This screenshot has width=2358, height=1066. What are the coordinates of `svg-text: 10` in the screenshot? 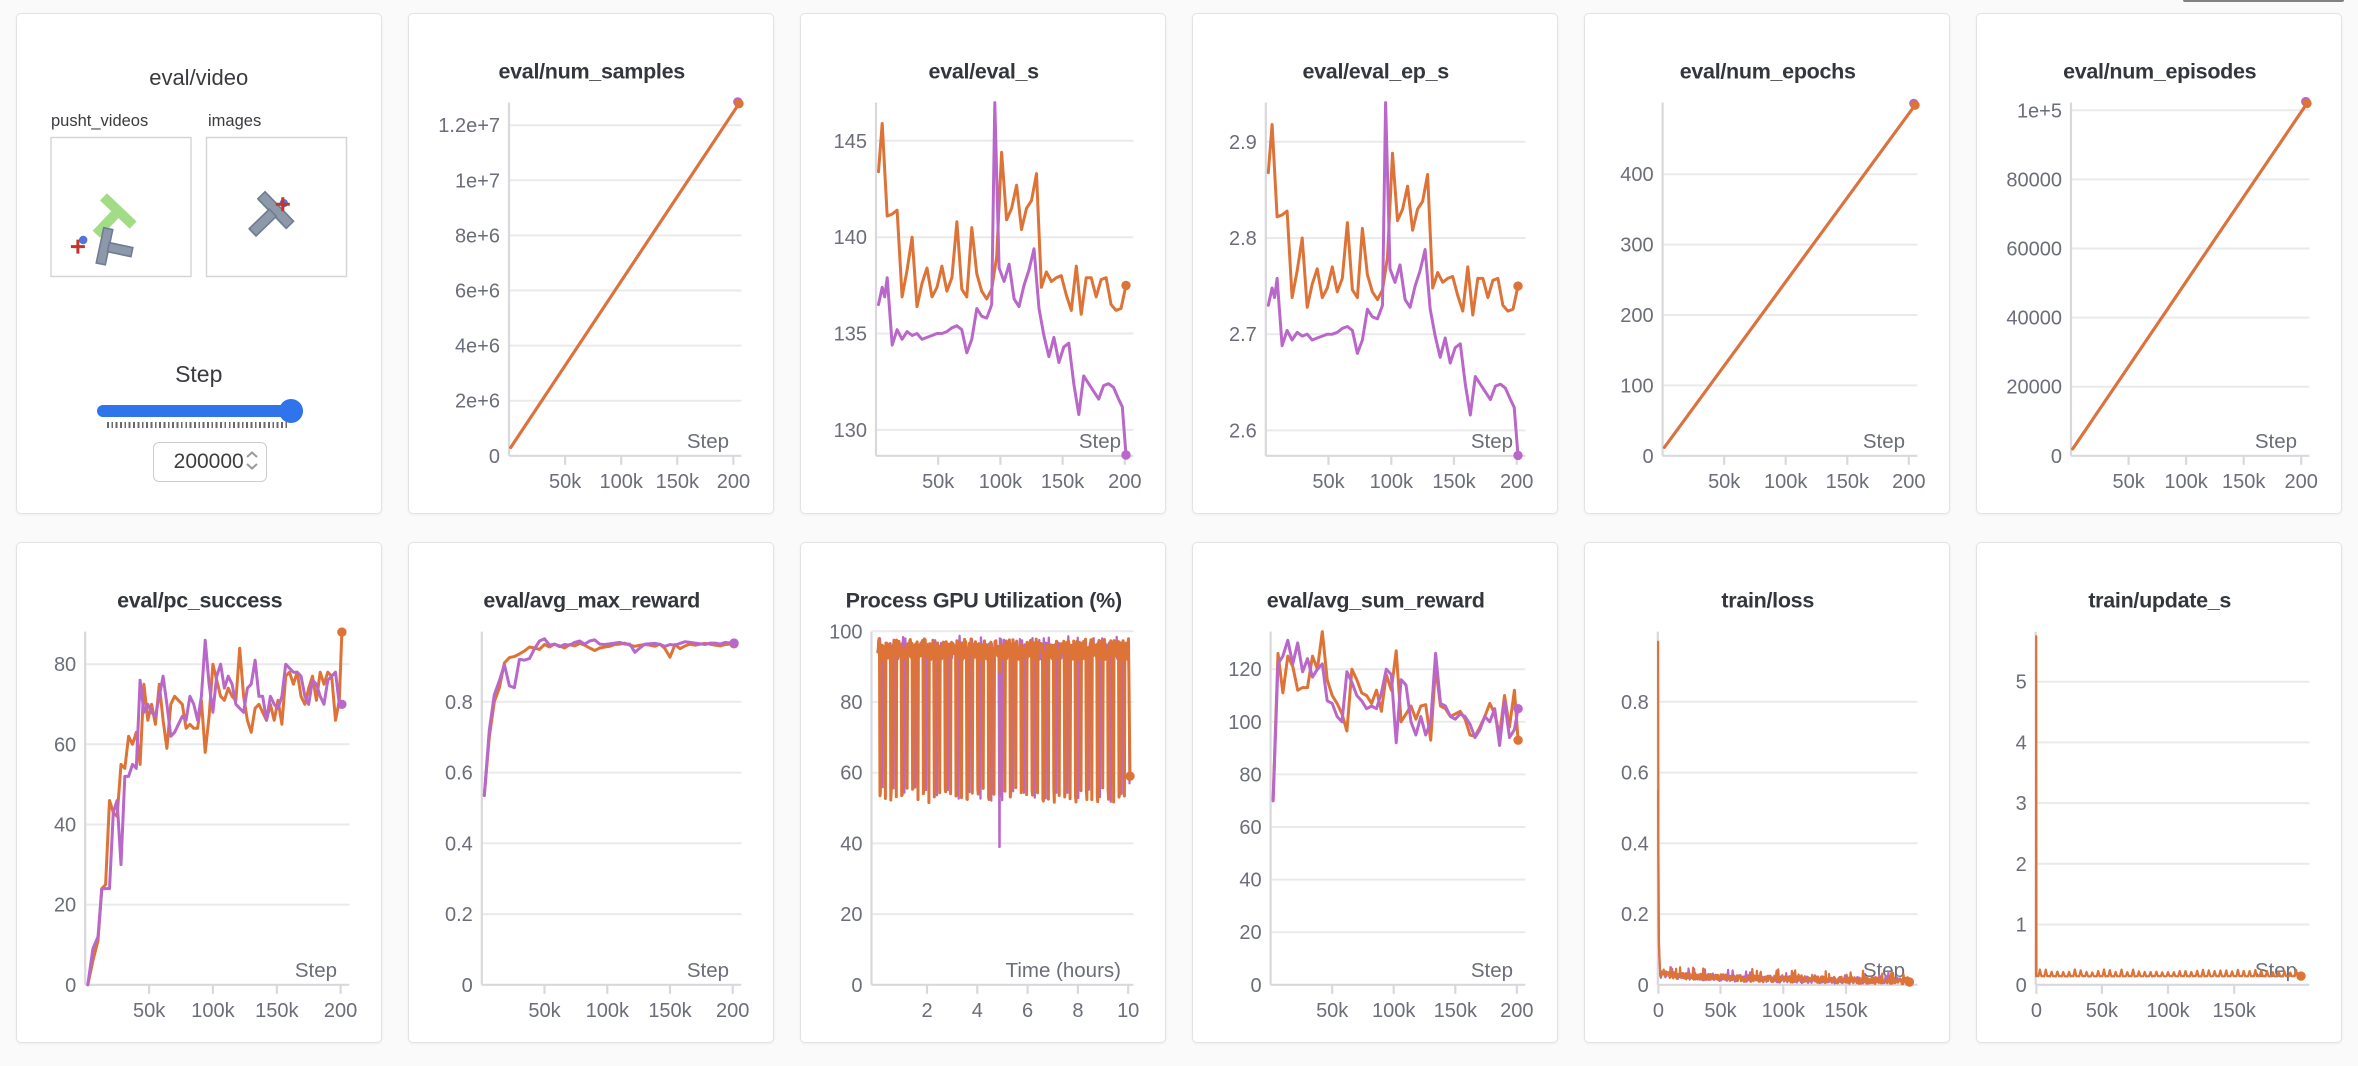 It's located at (1128, 1011).